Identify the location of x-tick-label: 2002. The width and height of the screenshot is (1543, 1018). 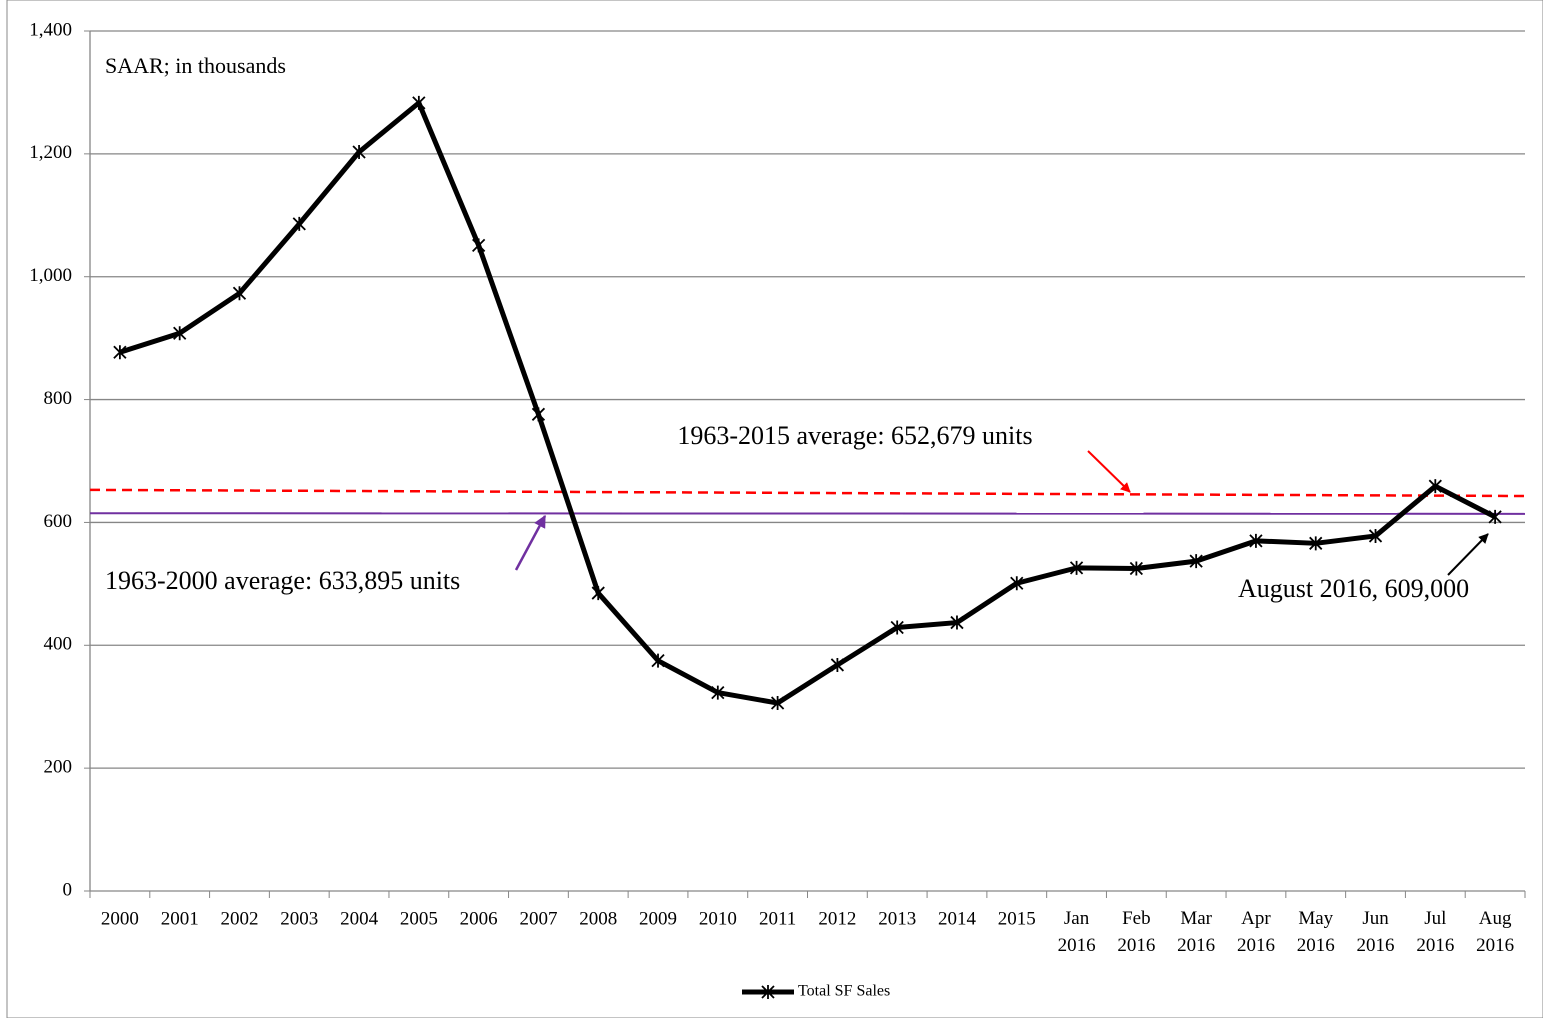
(239, 918).